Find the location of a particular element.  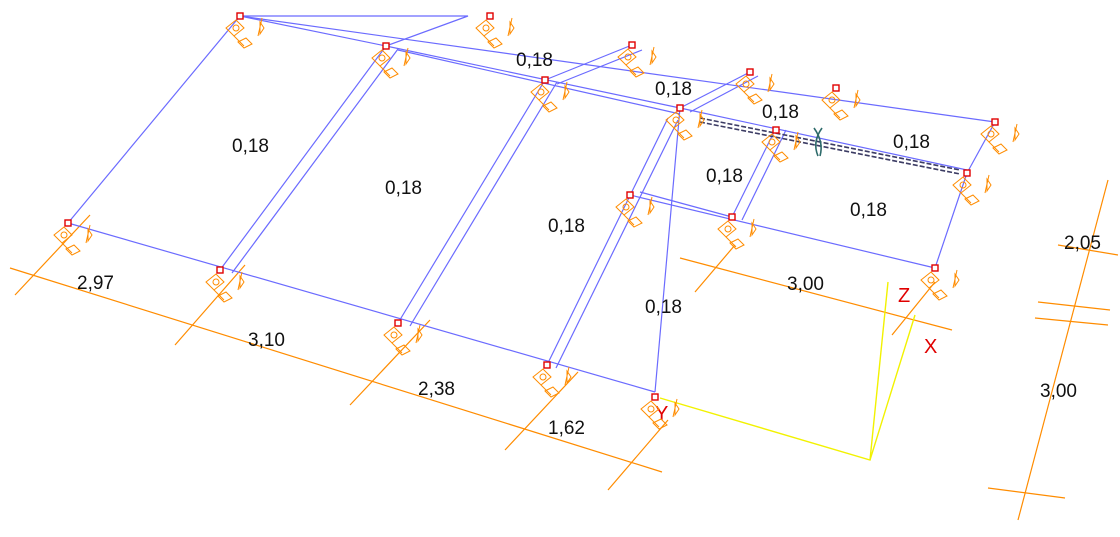

plate-9-label: 0,18 is located at coordinates (868, 210).